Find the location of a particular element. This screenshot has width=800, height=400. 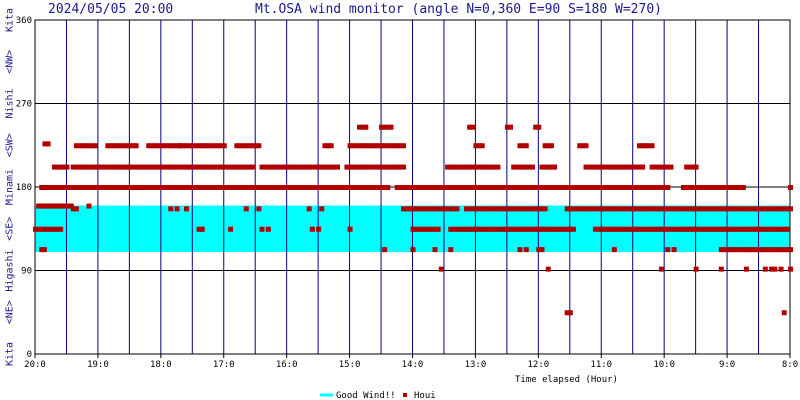

y-tick-label: 0 is located at coordinates (29, 355).